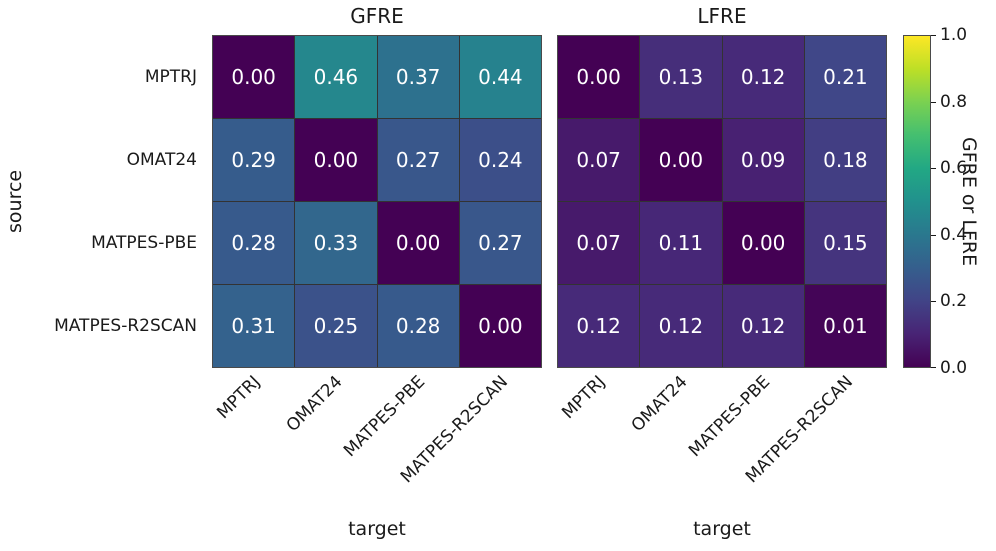 Image resolution: width=996 pixels, height=551 pixels. I want to click on colorbar-tick-label: 0.4, so click(954, 234).